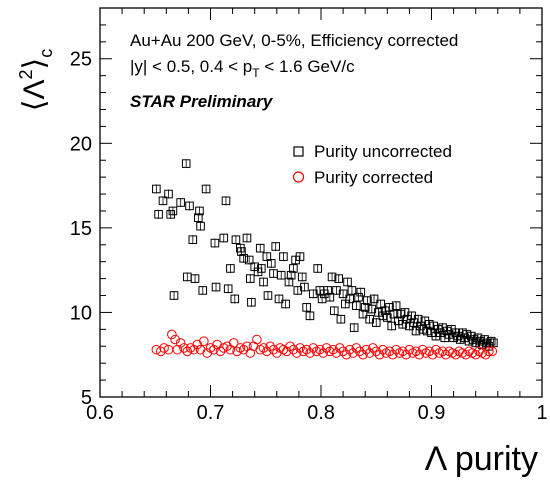 The image size is (550, 482). I want to click on x-tick-label: 0.9, so click(432, 413).